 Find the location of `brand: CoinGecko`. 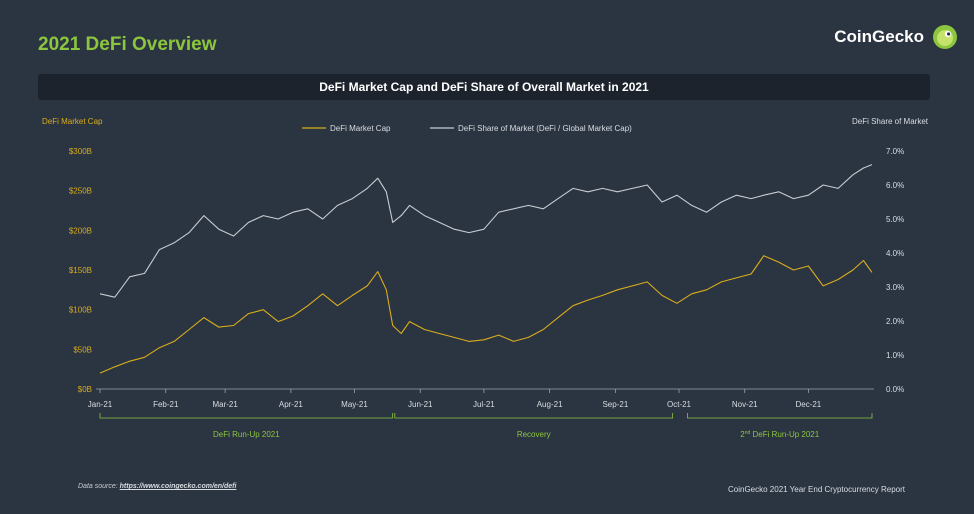

brand: CoinGecko is located at coordinates (896, 37).